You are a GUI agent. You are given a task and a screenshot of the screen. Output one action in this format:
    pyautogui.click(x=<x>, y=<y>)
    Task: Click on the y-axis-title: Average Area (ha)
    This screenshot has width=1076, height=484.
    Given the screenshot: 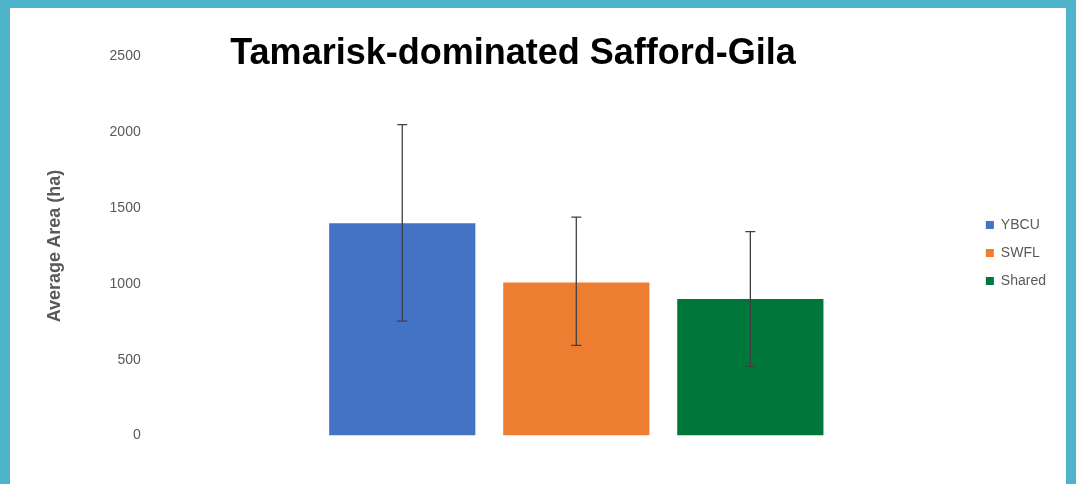 What is the action you would take?
    pyautogui.click(x=53, y=246)
    